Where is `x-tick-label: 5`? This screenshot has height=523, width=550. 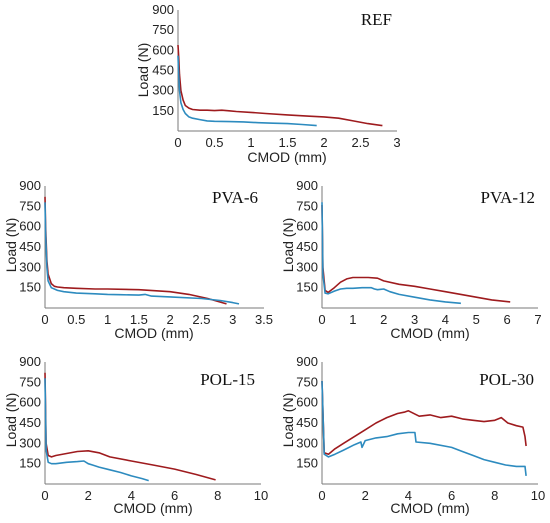
x-tick-label: 5 is located at coordinates (476, 319).